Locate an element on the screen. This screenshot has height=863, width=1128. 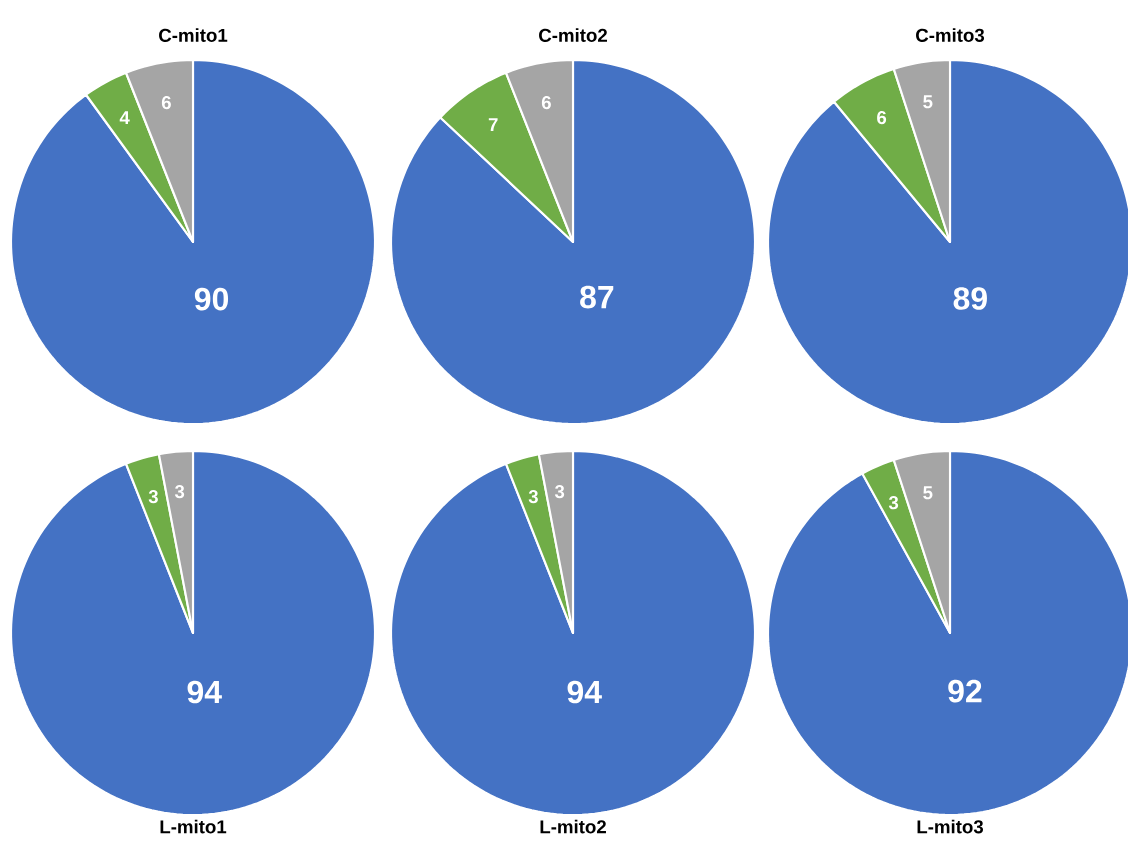
text: L-mito2 is located at coordinates (573, 826).